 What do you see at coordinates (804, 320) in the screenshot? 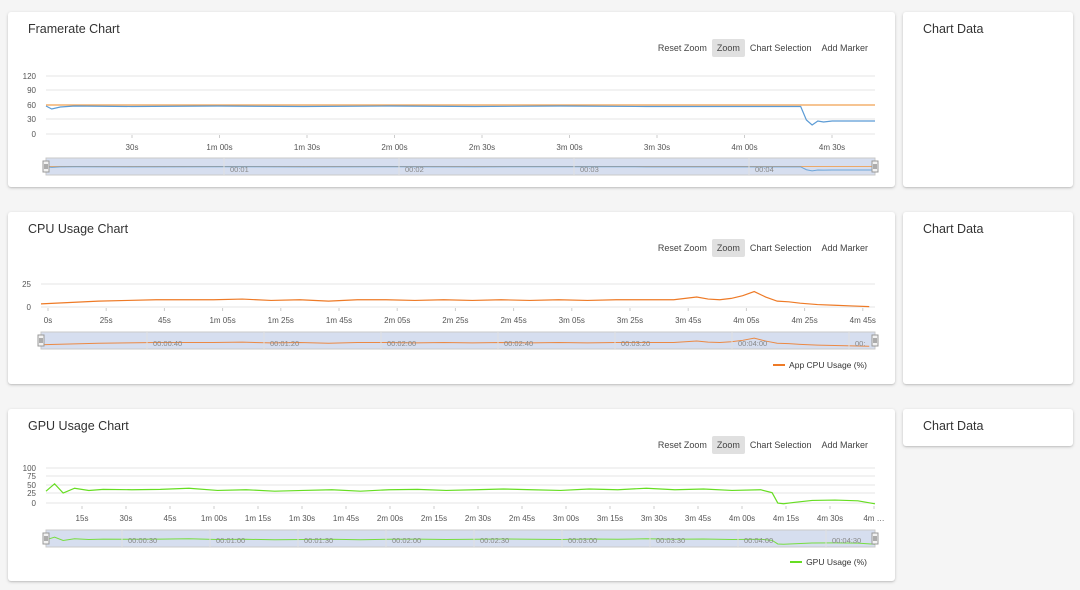
I see `x-tick-label: 4m 25s` at bounding box center [804, 320].